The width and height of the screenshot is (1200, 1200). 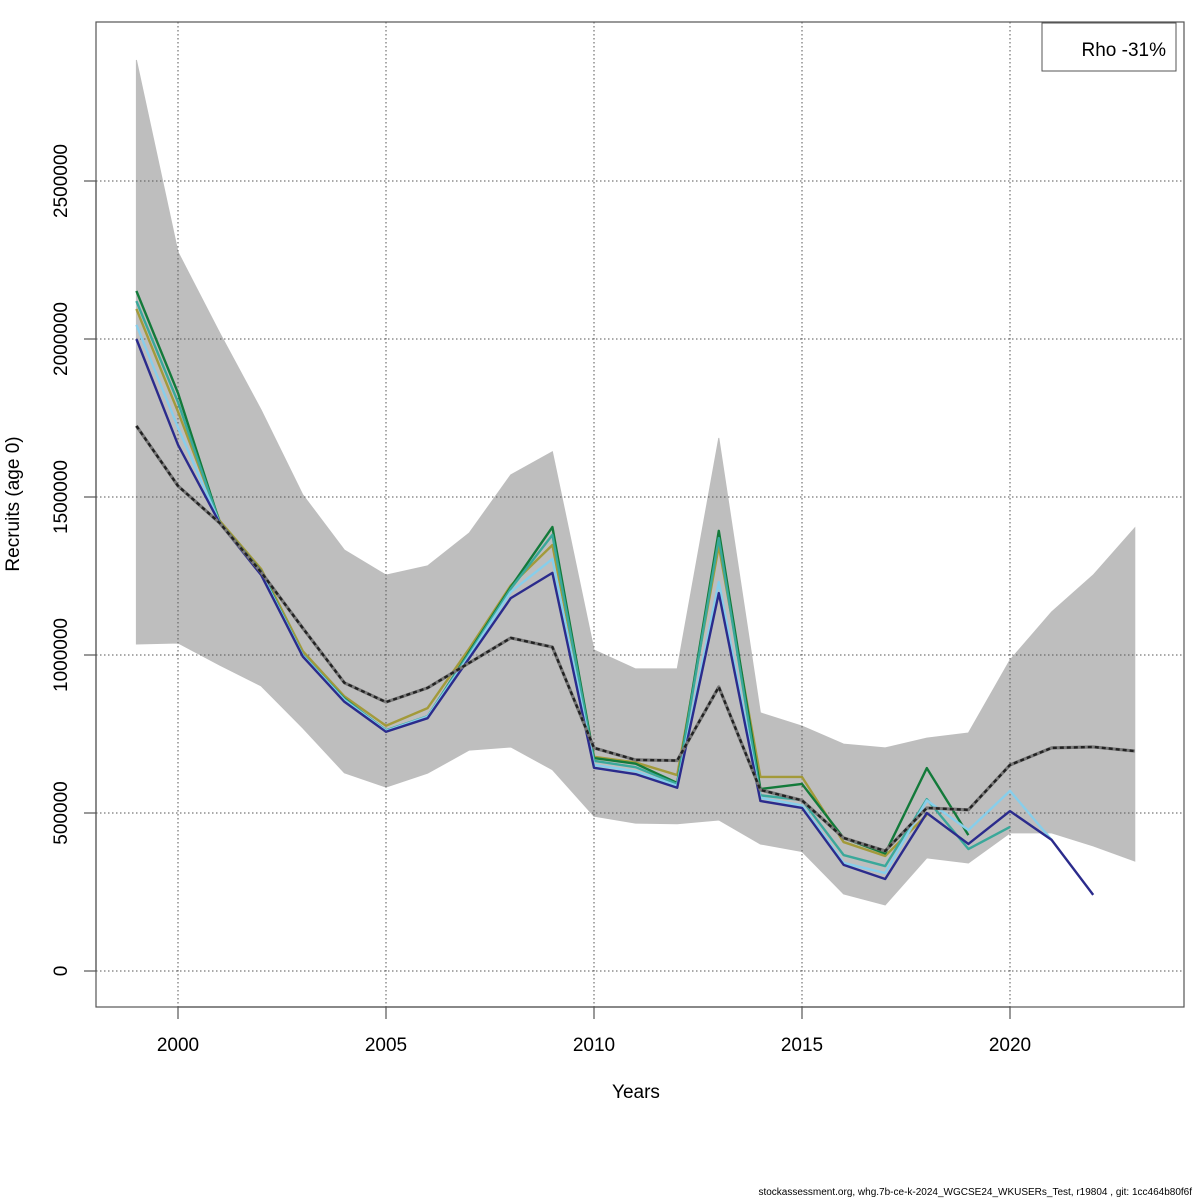 I want to click on y-tick-label-1500000: 1500000, so click(x=61, y=497).